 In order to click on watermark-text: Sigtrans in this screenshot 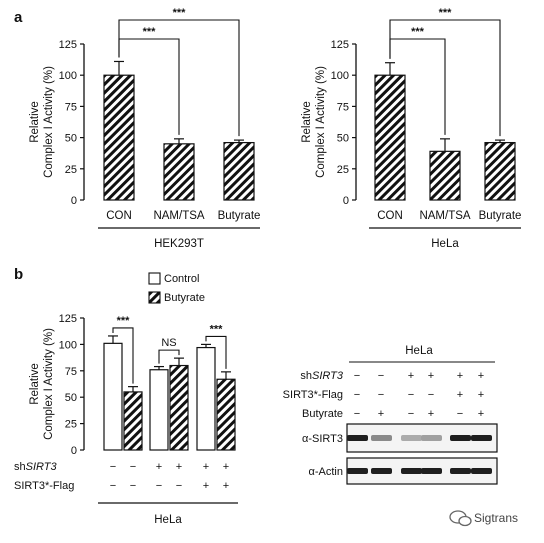, I will do `click(496, 518)`.